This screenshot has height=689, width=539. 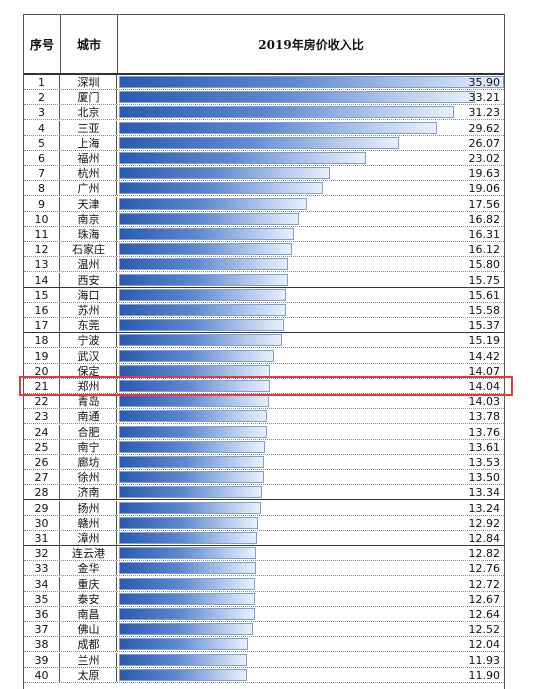 I want to click on rank-cell: 21, so click(x=42, y=386).